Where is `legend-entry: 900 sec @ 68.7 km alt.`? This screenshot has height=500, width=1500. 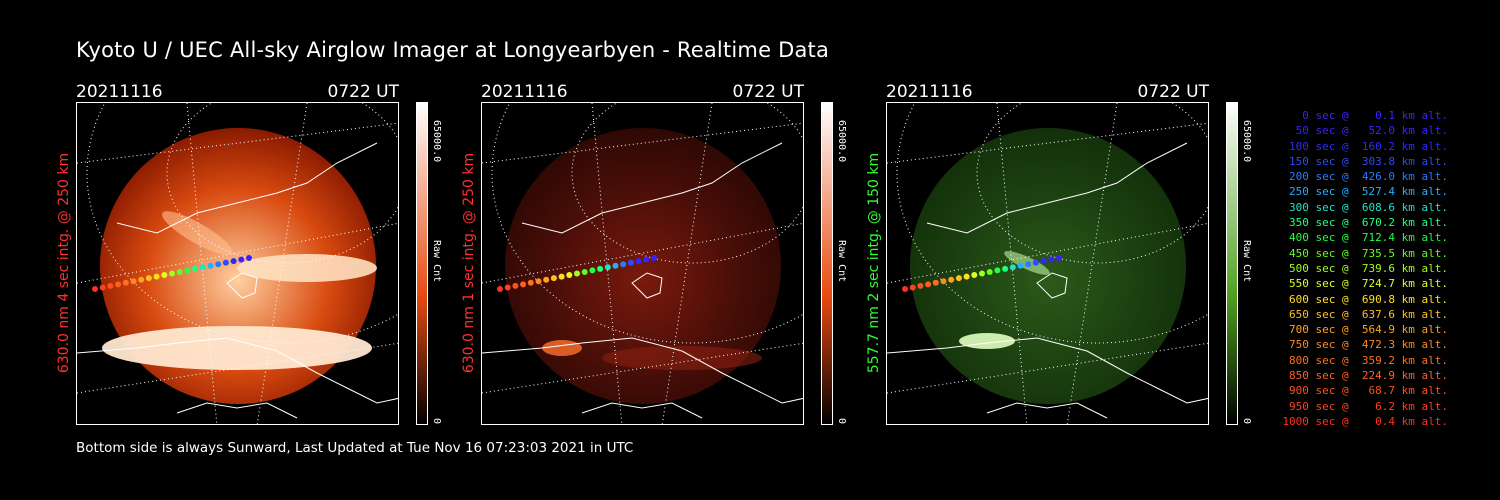
legend-entry: 900 sec @ 68.7 km alt. is located at coordinates (1365, 391).